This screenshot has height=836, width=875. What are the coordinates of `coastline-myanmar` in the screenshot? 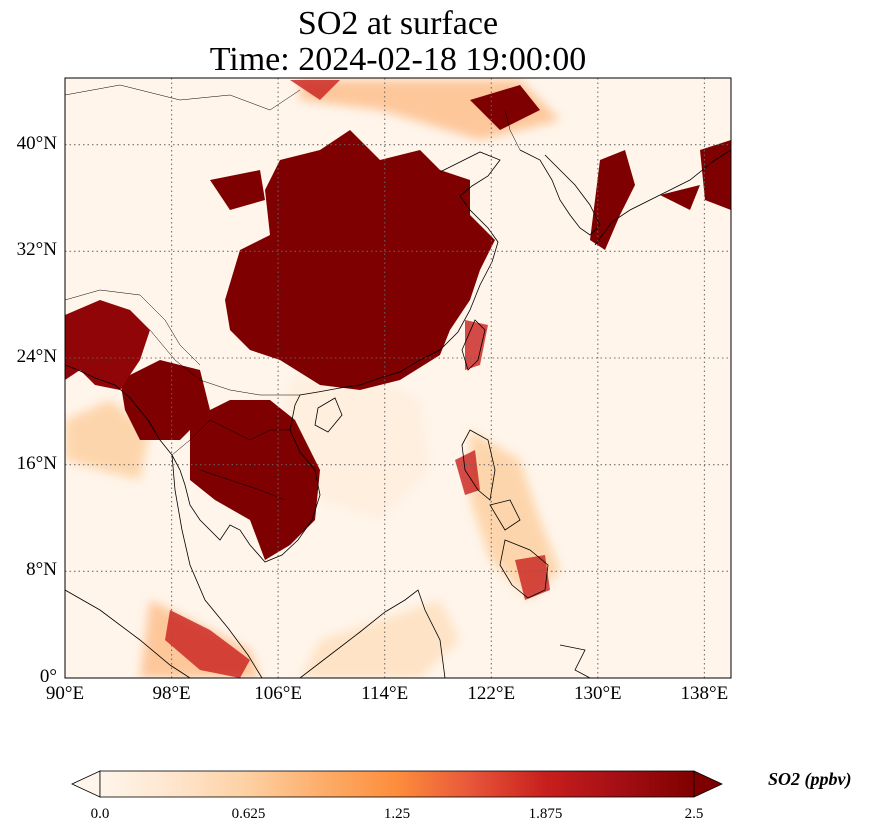 It's located at (119, 410).